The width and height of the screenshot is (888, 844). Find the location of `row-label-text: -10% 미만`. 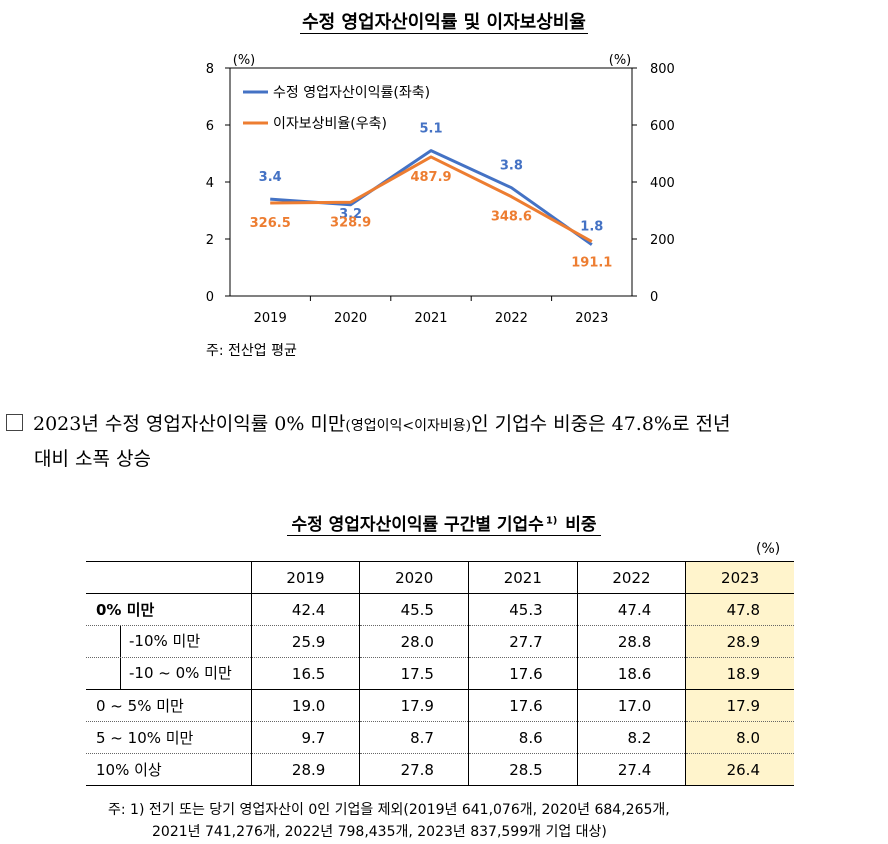

row-label-text: -10% 미만 is located at coordinates (165, 641).